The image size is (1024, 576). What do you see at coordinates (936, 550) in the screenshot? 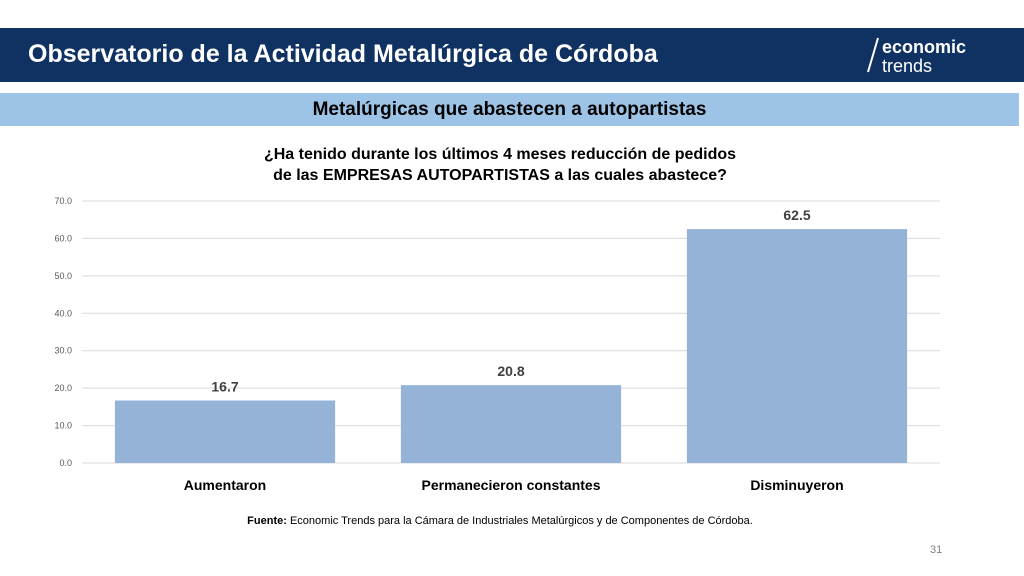
I see `page-number: 31` at bounding box center [936, 550].